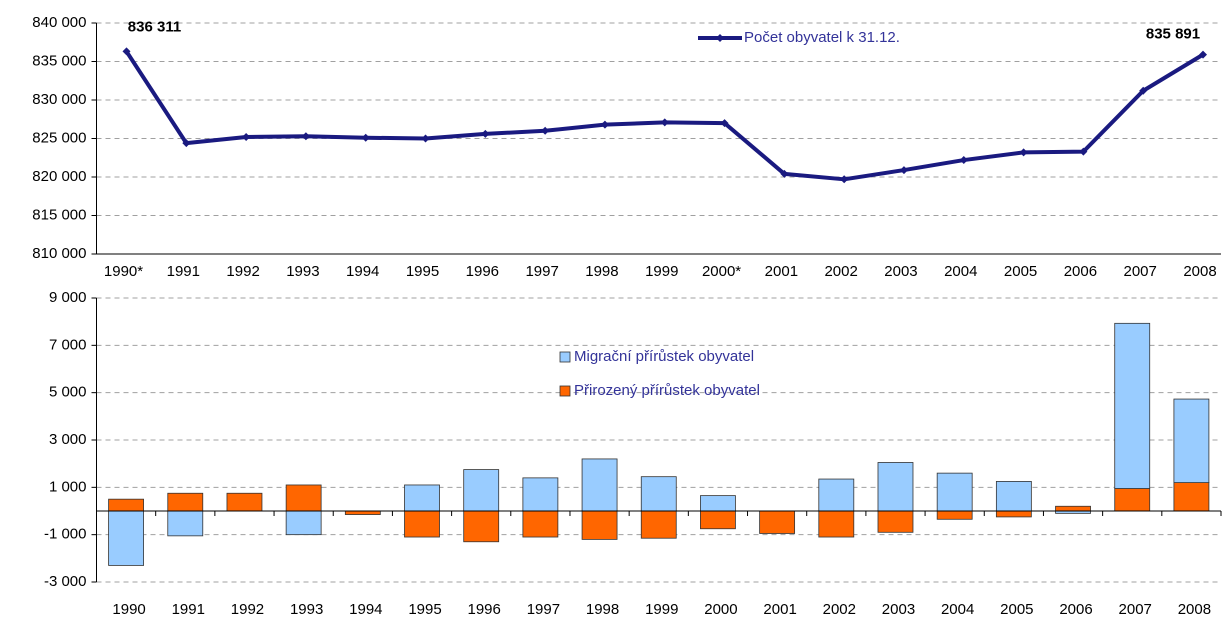 The image size is (1226, 619). I want to click on y-tick-label: 835 000, so click(59, 60).